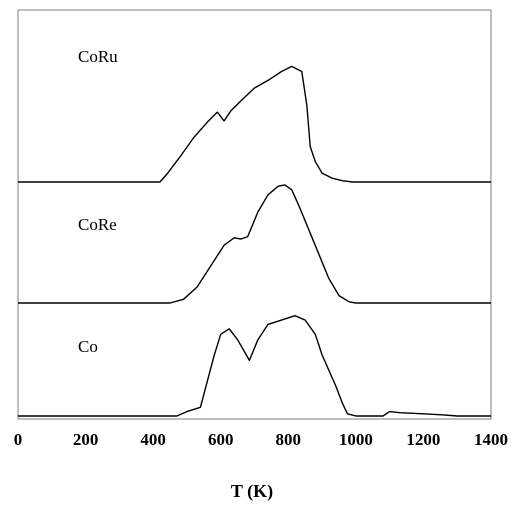  I want to click on x-tick-label: 0, so click(18, 439).